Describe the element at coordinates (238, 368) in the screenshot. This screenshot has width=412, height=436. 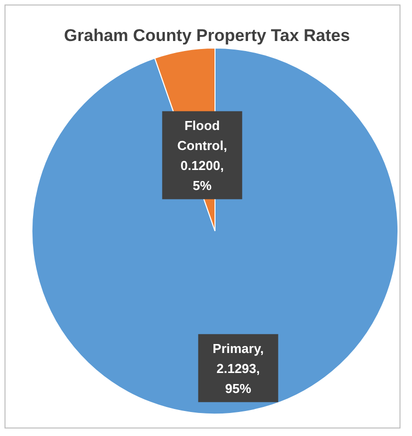
I see `slice-label: Primary, 2.1293, 95%` at that location.